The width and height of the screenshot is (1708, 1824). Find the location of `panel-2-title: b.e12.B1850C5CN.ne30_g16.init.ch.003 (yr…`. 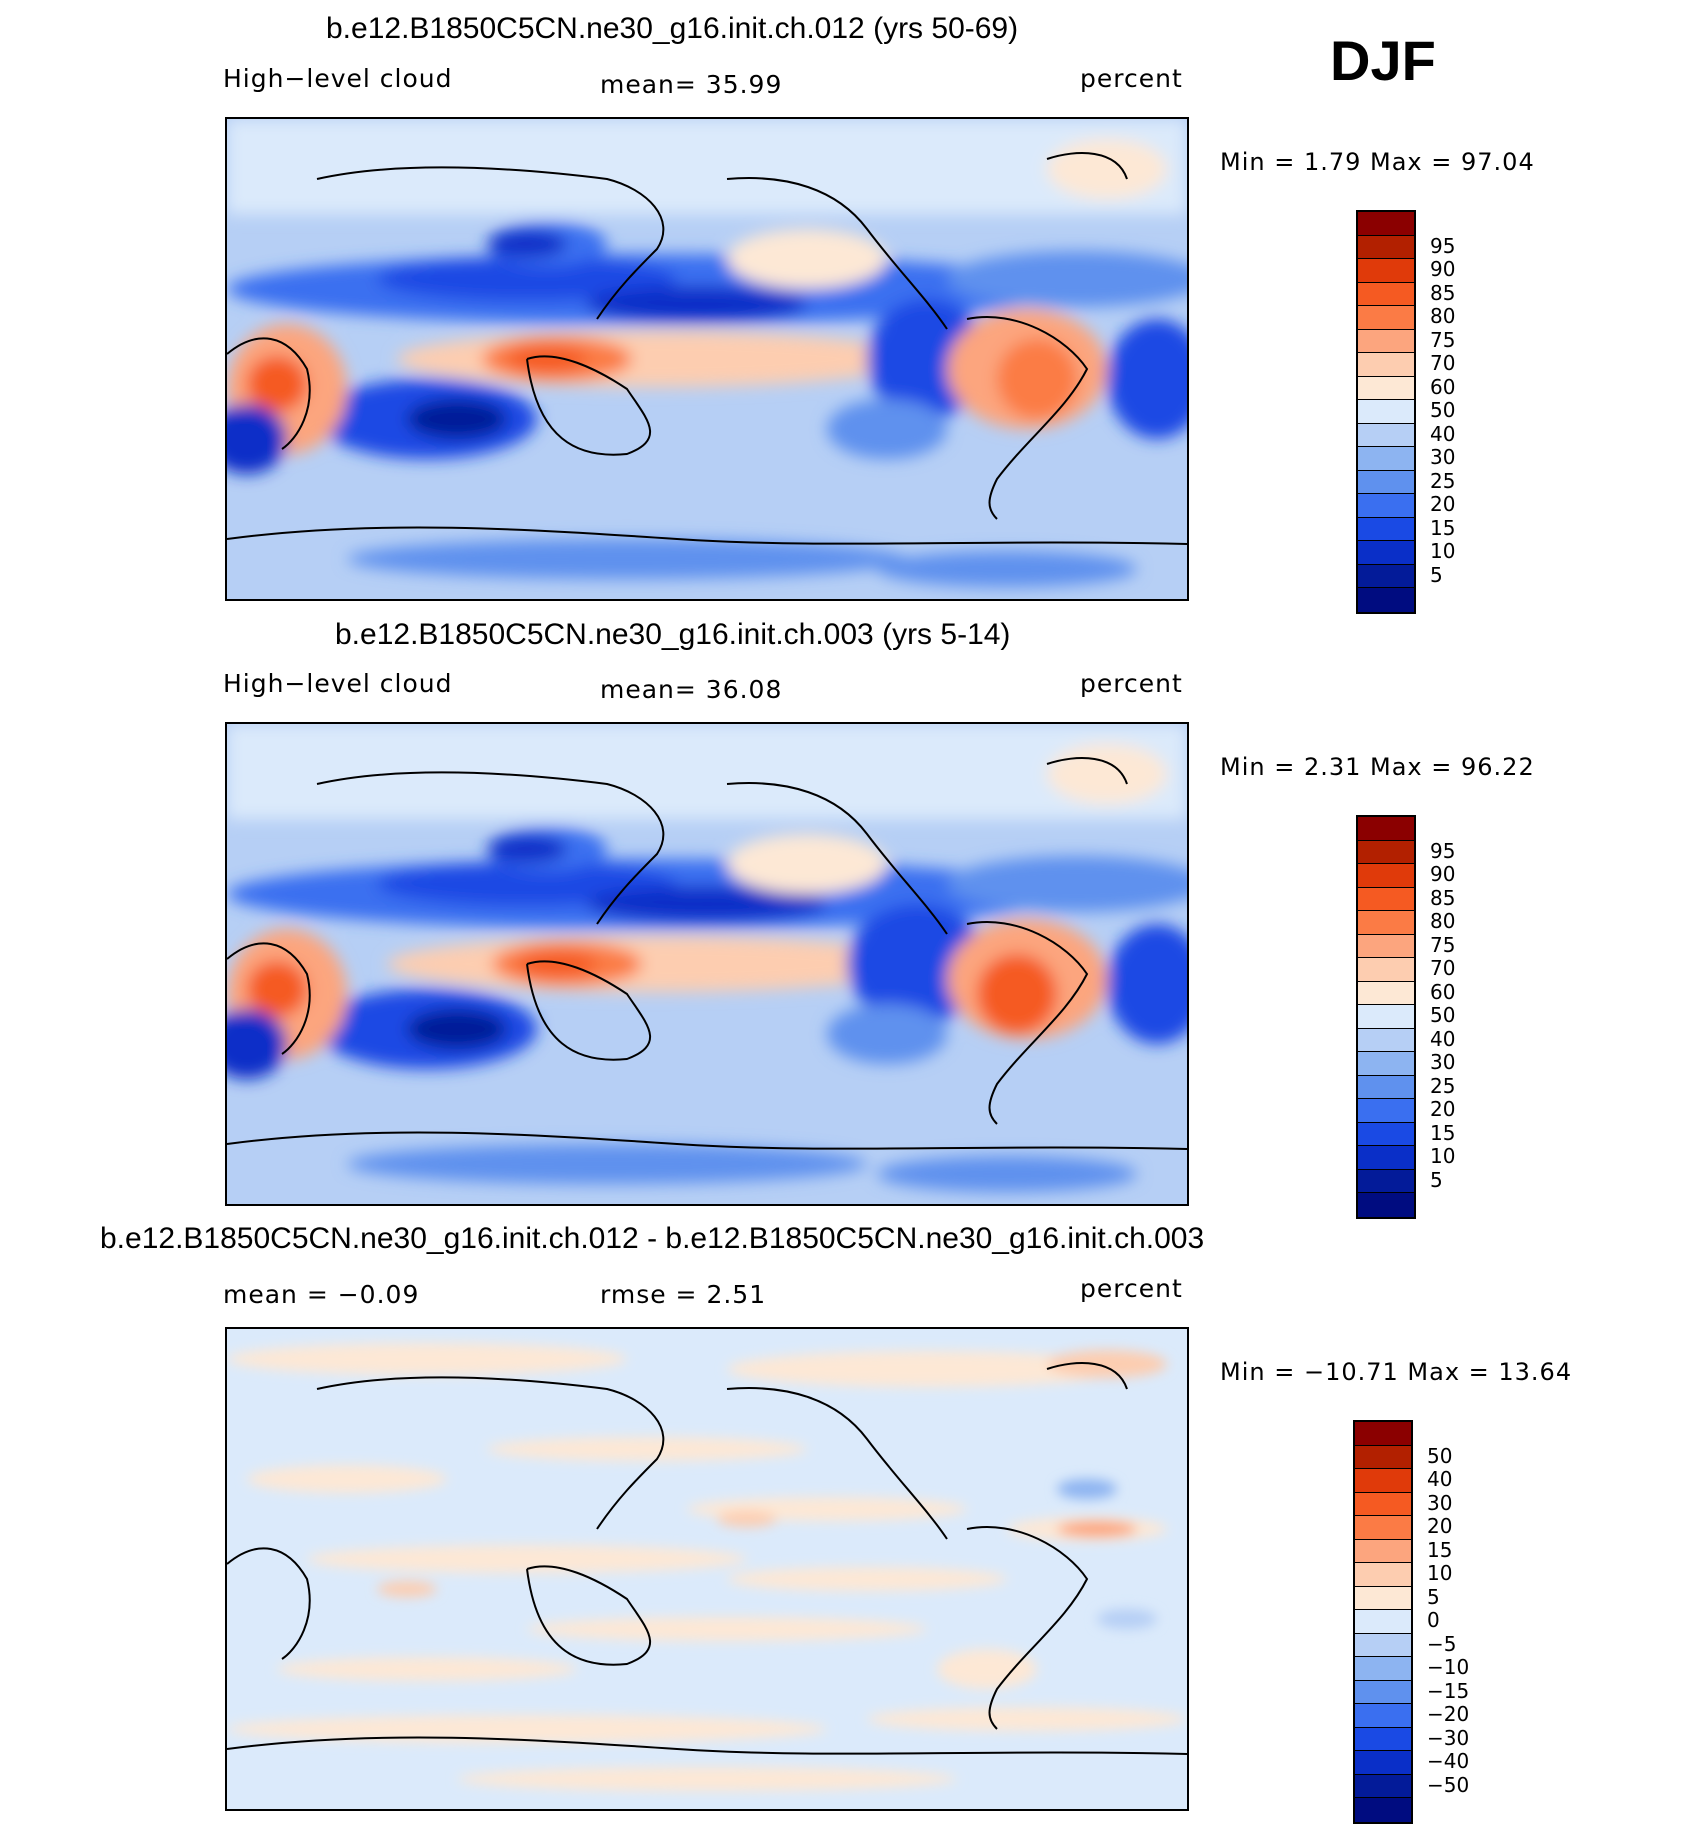

panel-2-title: b.e12.B1850C5CN.ne30_g16.init.ch.003 (yr… is located at coordinates (673, 634).